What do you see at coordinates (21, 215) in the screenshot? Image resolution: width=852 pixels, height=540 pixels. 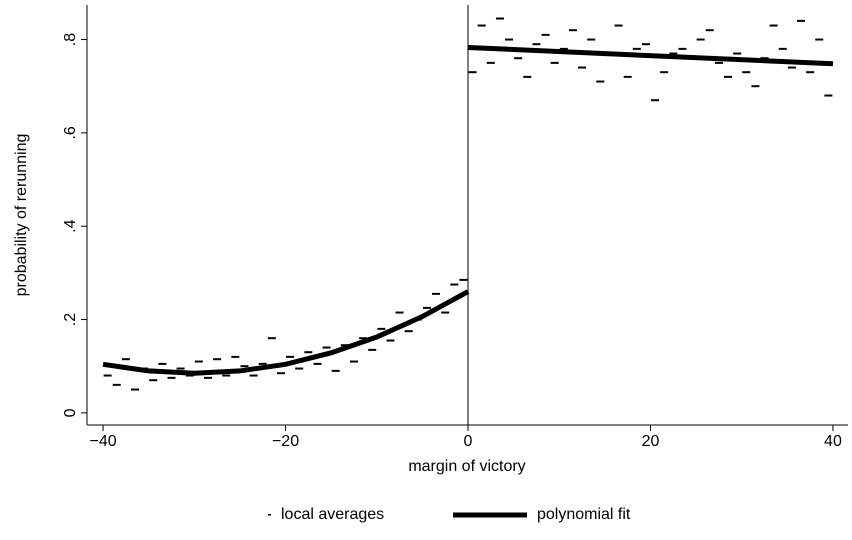 I see `y-axis-label: probability of rerunning` at bounding box center [21, 215].